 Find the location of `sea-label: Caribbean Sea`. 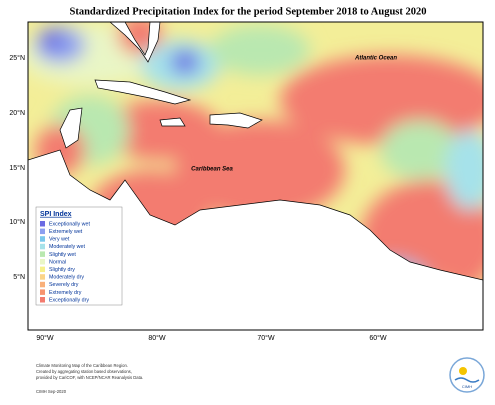

sea-label: Caribbean Sea is located at coordinates (212, 170).